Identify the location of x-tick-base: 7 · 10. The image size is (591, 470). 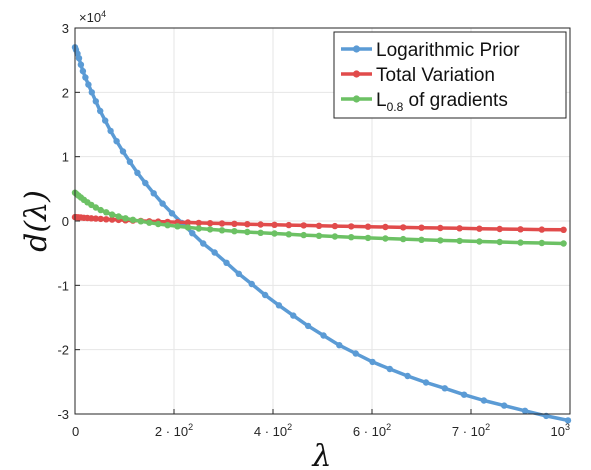
(468, 431).